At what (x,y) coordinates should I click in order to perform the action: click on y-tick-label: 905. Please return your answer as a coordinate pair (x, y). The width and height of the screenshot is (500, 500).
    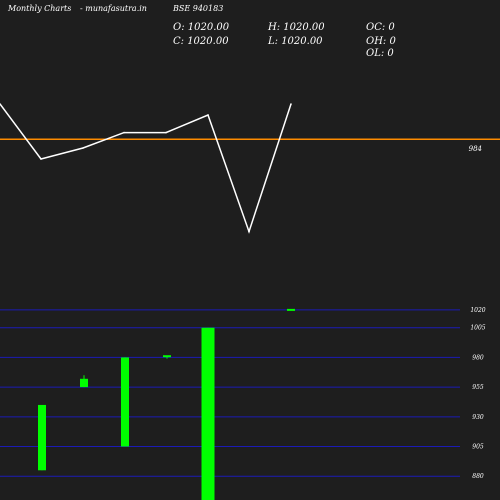
    Looking at the image, I should click on (478, 447).